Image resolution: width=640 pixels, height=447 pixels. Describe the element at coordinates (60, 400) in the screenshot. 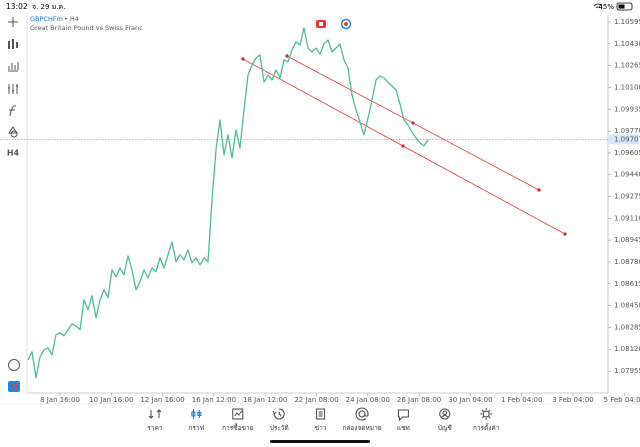

I see `x-tick-label: 8 Jan 16:00` at that location.